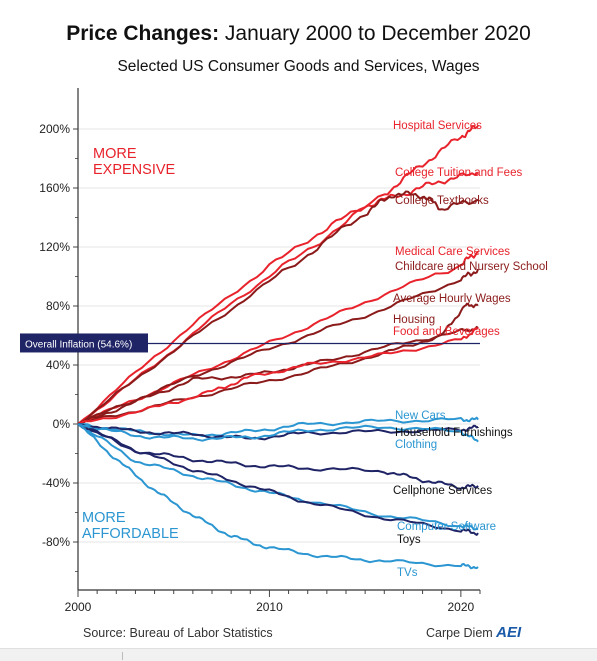 The height and width of the screenshot is (661, 597). What do you see at coordinates (437, 126) in the screenshot?
I see `series-label: Hospital Services` at bounding box center [437, 126].